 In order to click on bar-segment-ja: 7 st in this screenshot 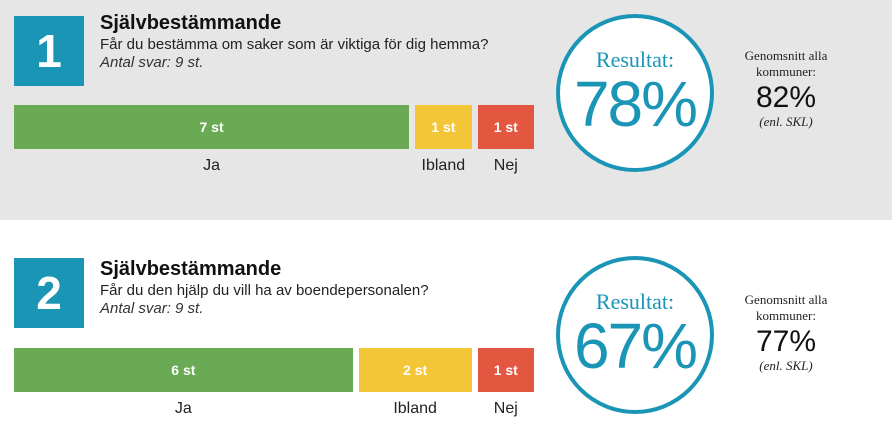, I will do `click(212, 127)`.